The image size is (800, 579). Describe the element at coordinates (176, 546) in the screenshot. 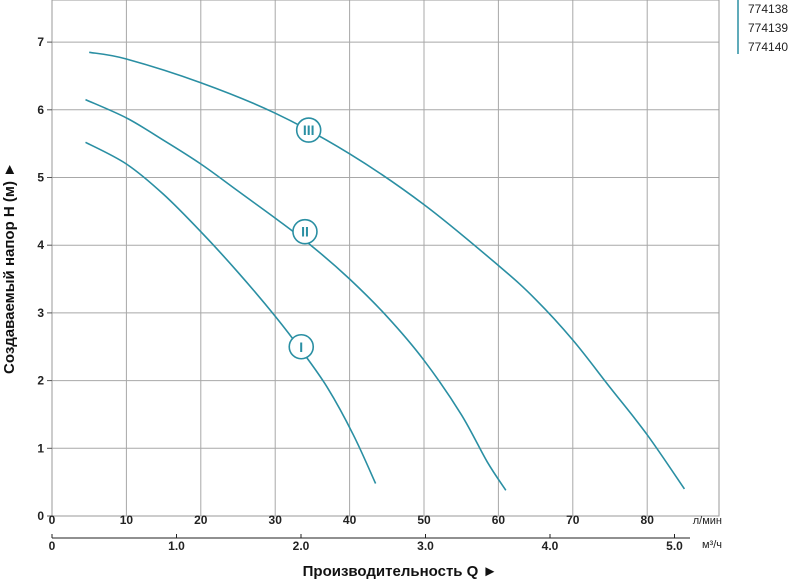

I see `x-tick-label-m3h: 1.0` at that location.